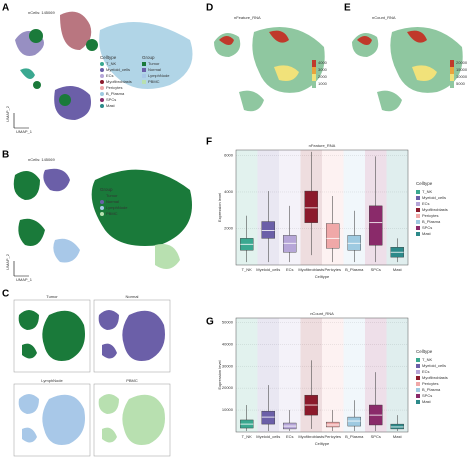 Image resolution: width=474 pixels, height=461 pixels. I want to click on y-tick-label: 4000, so click(229, 191).